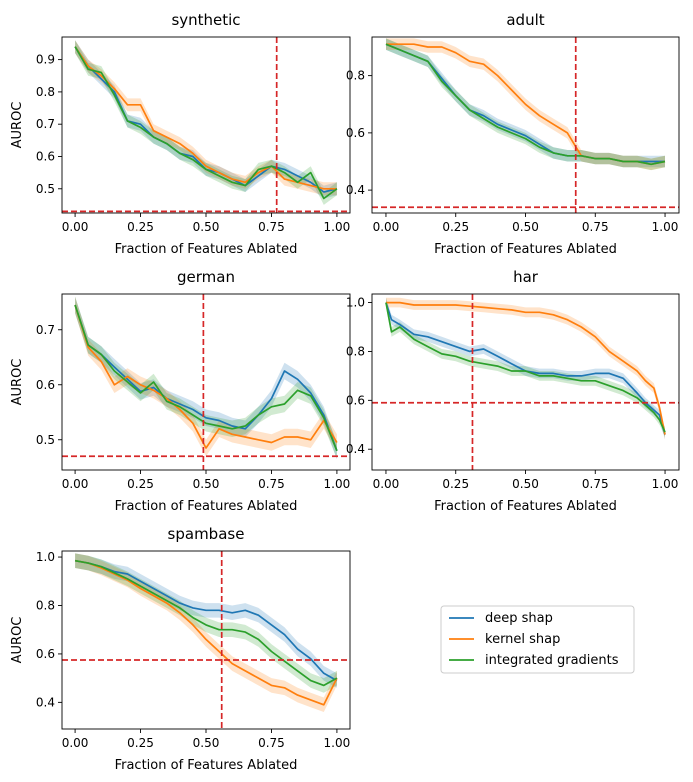  What do you see at coordinates (525, 20) in the screenshot?
I see `panel-title: adult` at bounding box center [525, 20].